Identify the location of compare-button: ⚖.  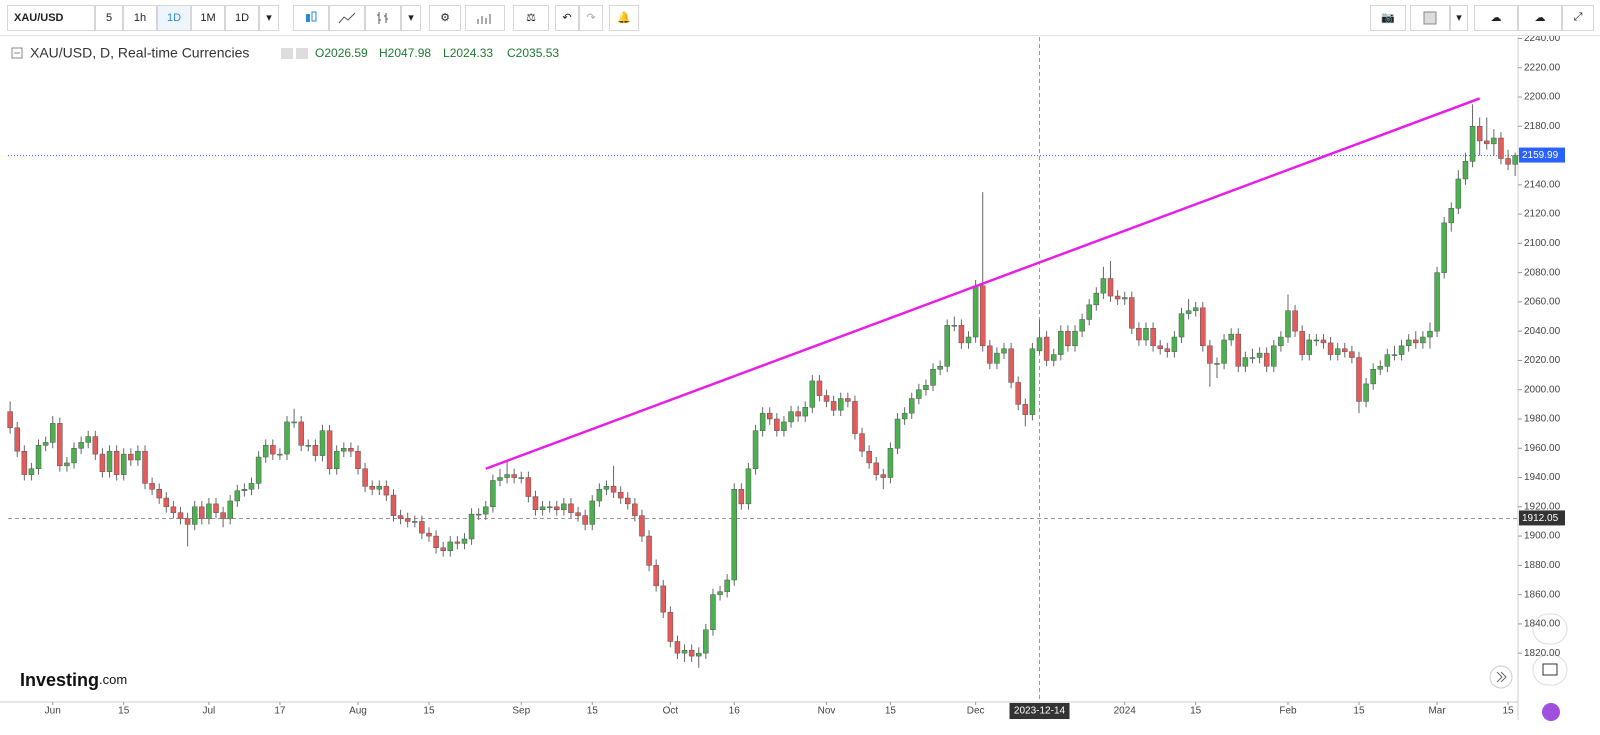
(531, 17).